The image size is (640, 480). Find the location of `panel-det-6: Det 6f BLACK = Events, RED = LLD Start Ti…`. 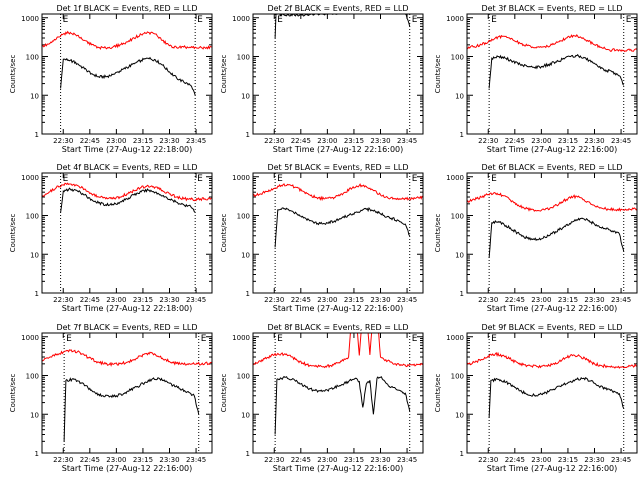

panel-det-6: Det 6f BLACK = Events, RED = LLD Start Ti… is located at coordinates (536, 238).